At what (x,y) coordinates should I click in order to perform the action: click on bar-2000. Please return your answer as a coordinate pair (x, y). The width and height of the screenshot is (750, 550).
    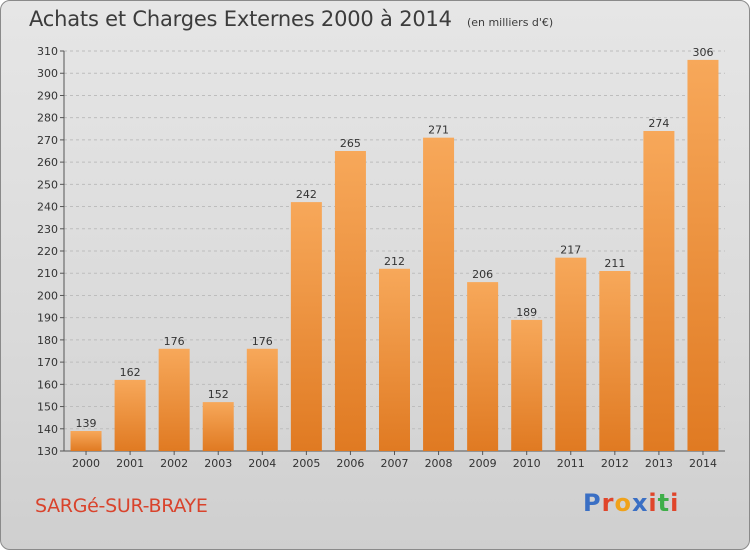
    Looking at the image, I should click on (86, 441).